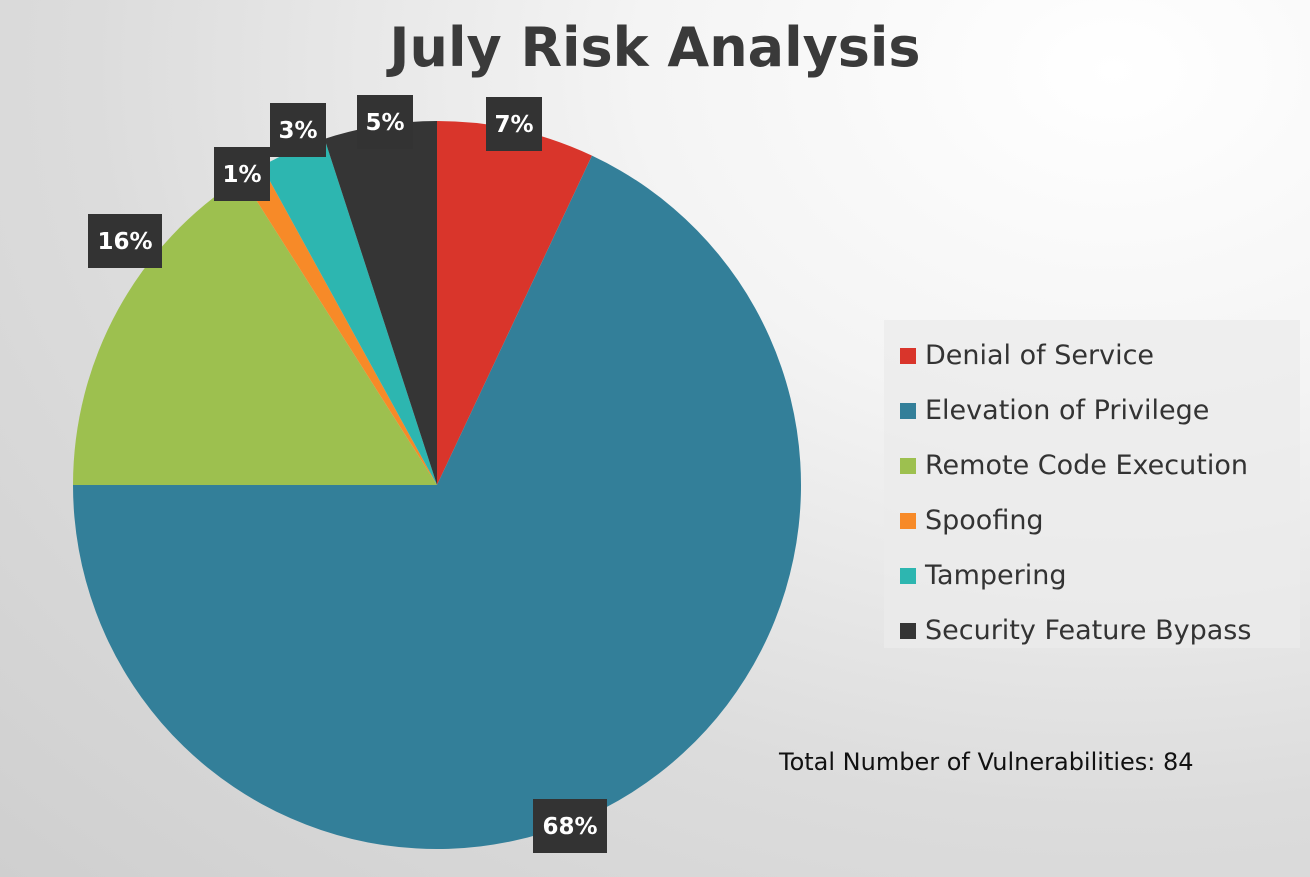 This screenshot has width=1310, height=877. I want to click on legend-label: Remote Code Execution, so click(1086, 465).